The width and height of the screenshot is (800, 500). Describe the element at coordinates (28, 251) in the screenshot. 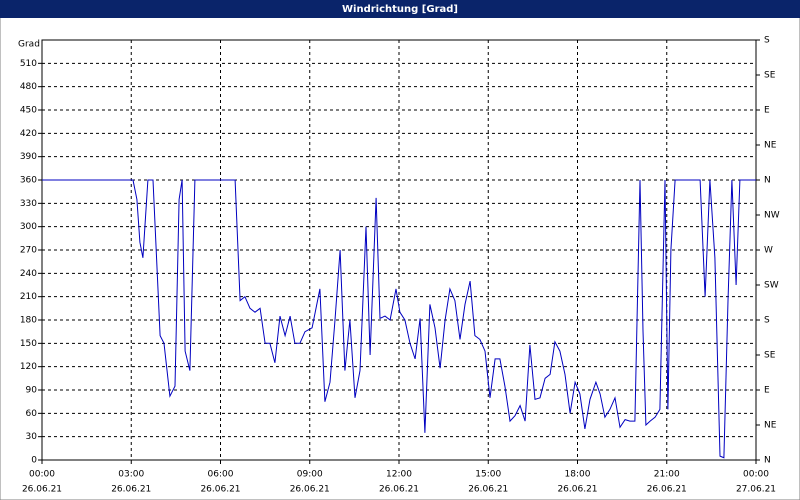

I see `y-tick-label: 270` at that location.